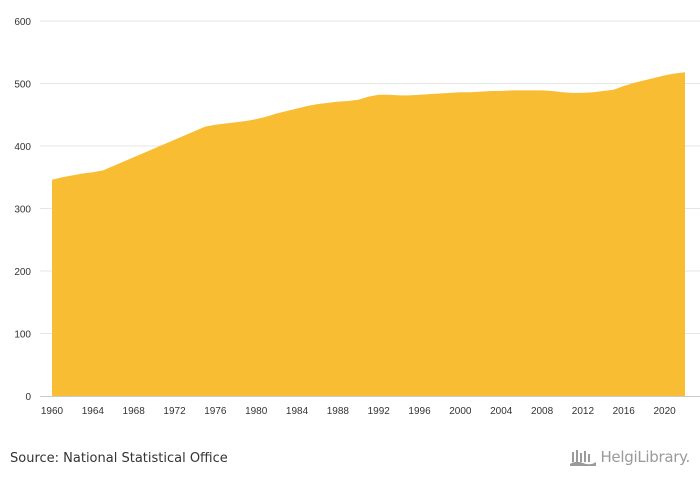 The image size is (700, 483). I want to click on logo-text: HelgiLibrary., so click(645, 457).